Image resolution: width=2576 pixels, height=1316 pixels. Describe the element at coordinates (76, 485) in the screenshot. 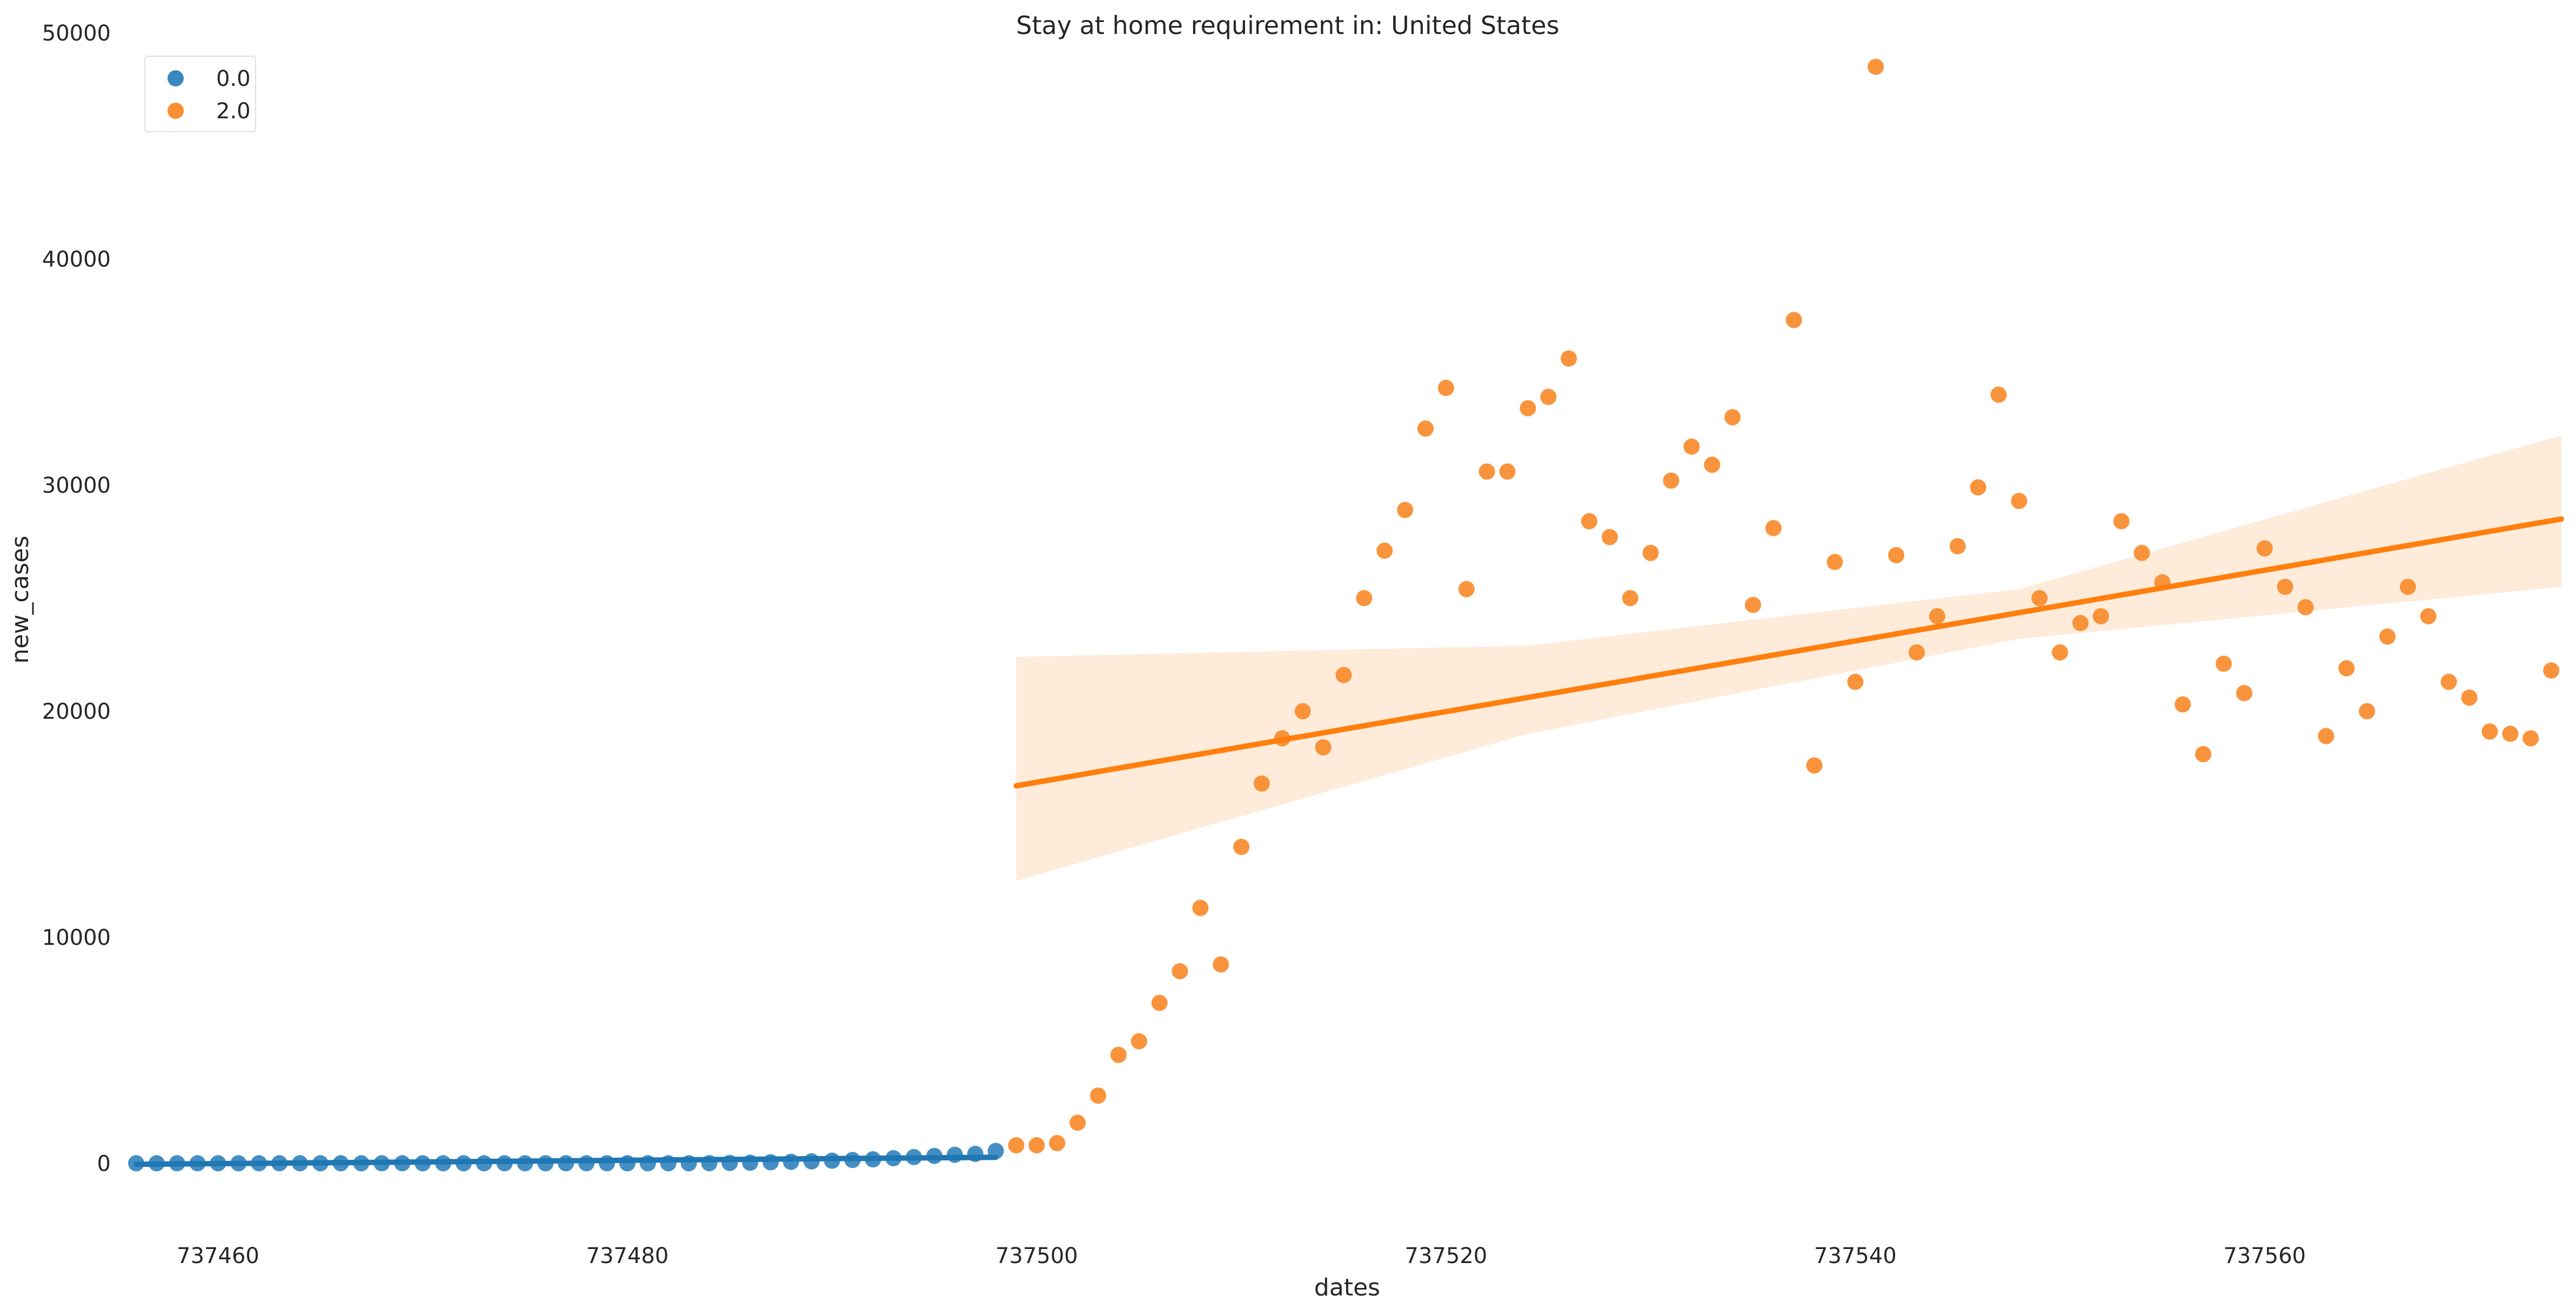

I see `y-tick-label: 30000` at that location.